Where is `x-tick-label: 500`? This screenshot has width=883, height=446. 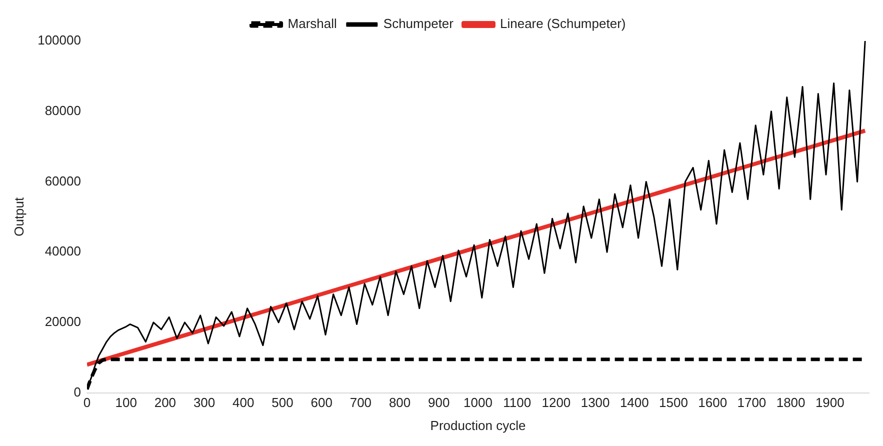
x-tick-label: 500 is located at coordinates (283, 402).